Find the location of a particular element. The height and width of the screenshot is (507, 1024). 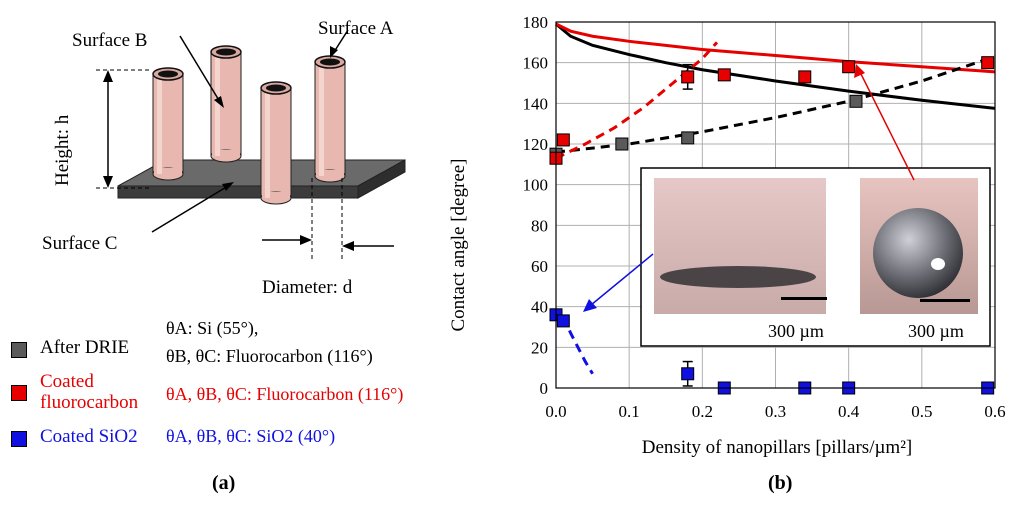

surface-b-label: Surface B is located at coordinates (110, 40).